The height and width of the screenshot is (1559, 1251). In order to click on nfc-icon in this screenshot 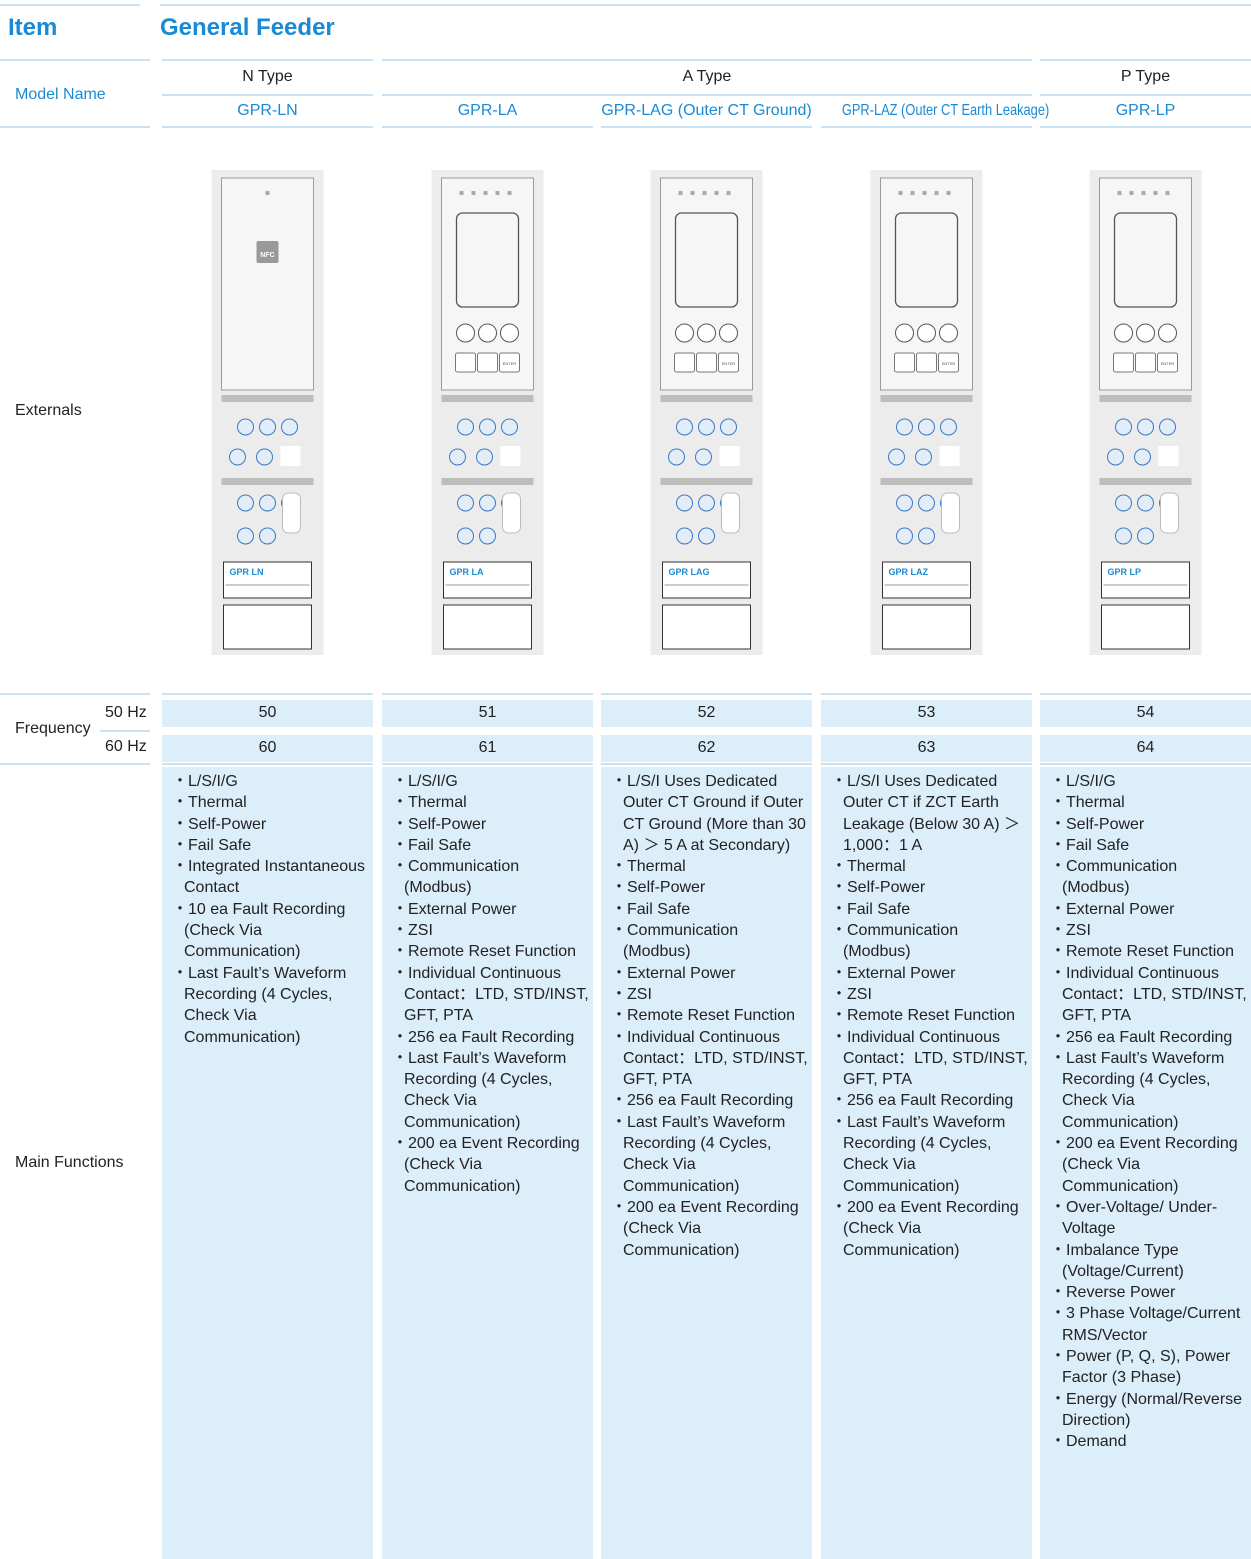, I will do `click(267, 252)`.